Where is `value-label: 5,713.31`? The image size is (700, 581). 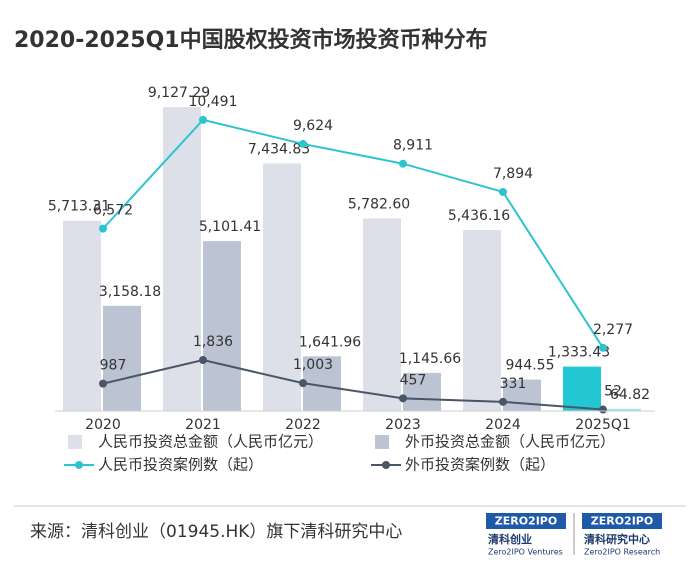
value-label: 5,713.31 is located at coordinates (79, 207).